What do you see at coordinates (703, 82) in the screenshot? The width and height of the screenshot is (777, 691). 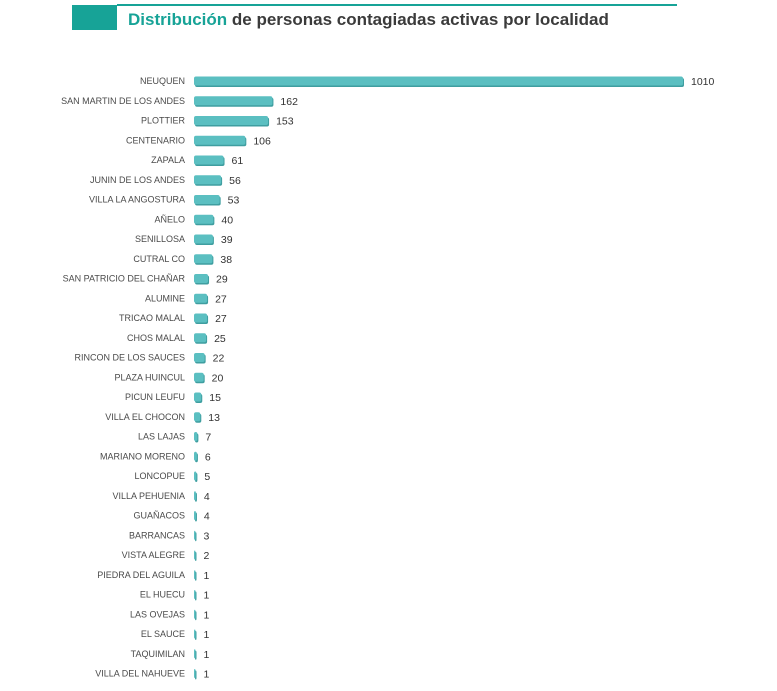 I see `value-label: 1010` at bounding box center [703, 82].